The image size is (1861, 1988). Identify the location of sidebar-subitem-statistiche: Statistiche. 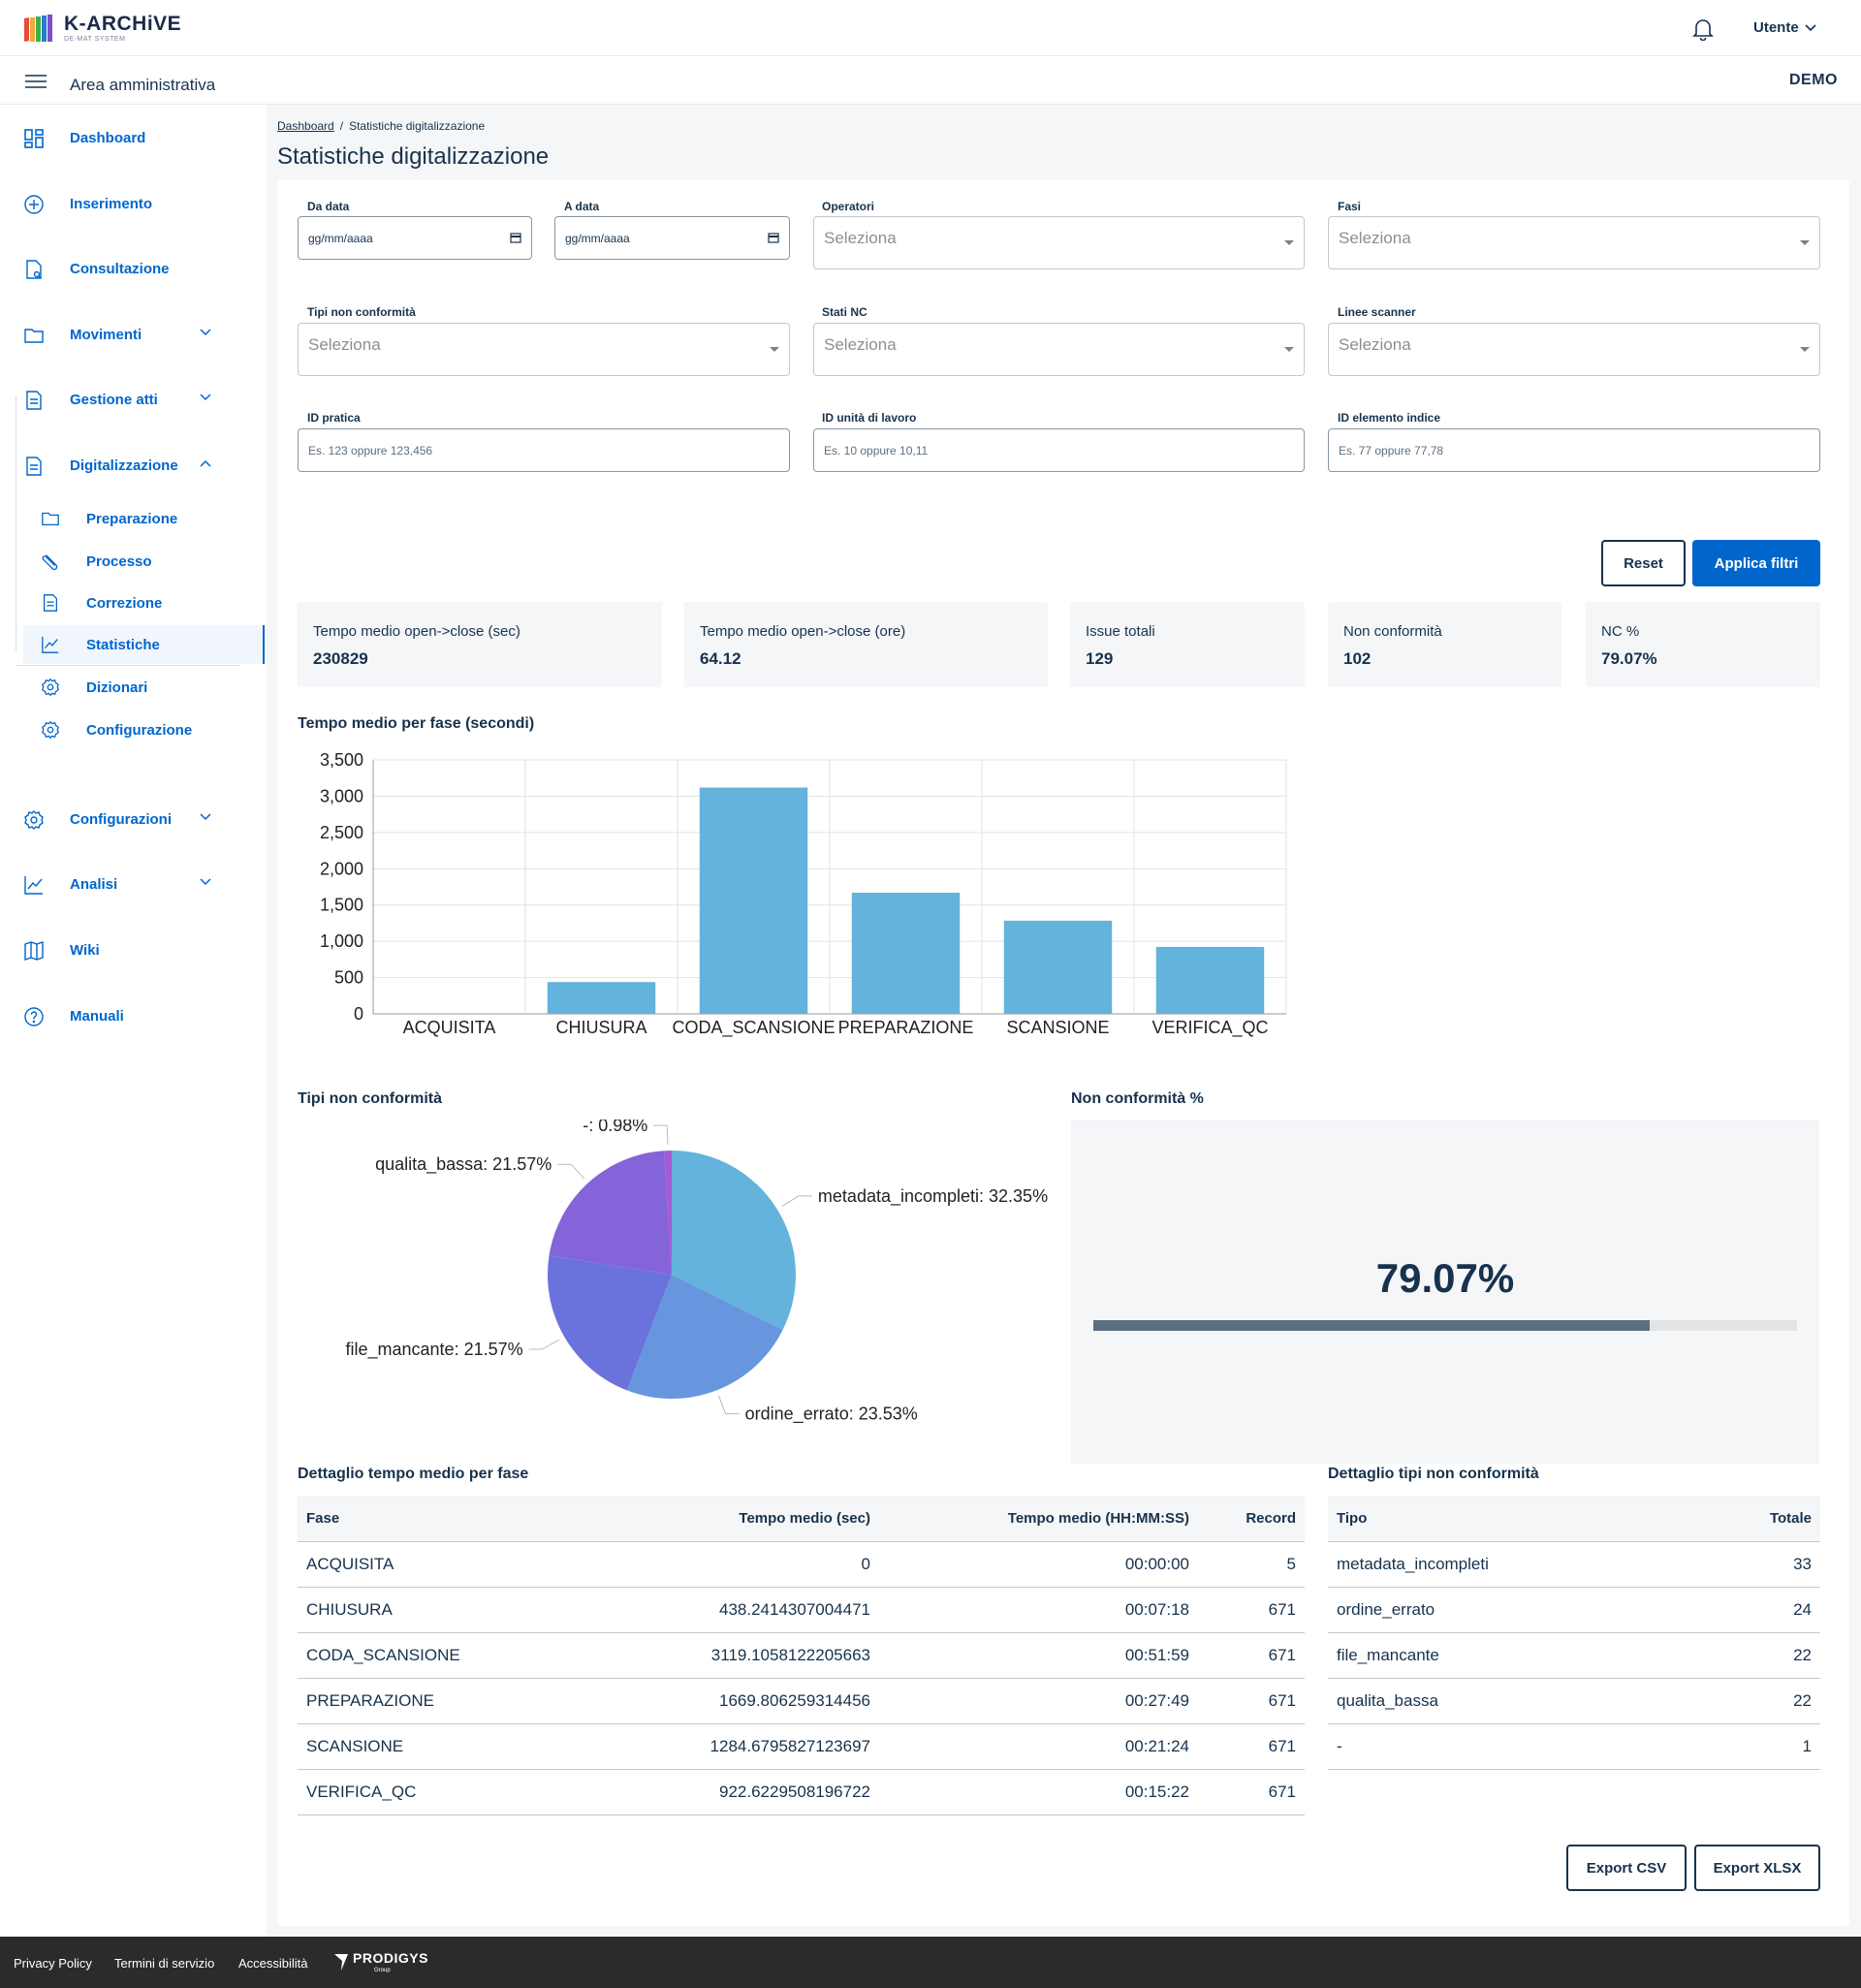
(144, 644).